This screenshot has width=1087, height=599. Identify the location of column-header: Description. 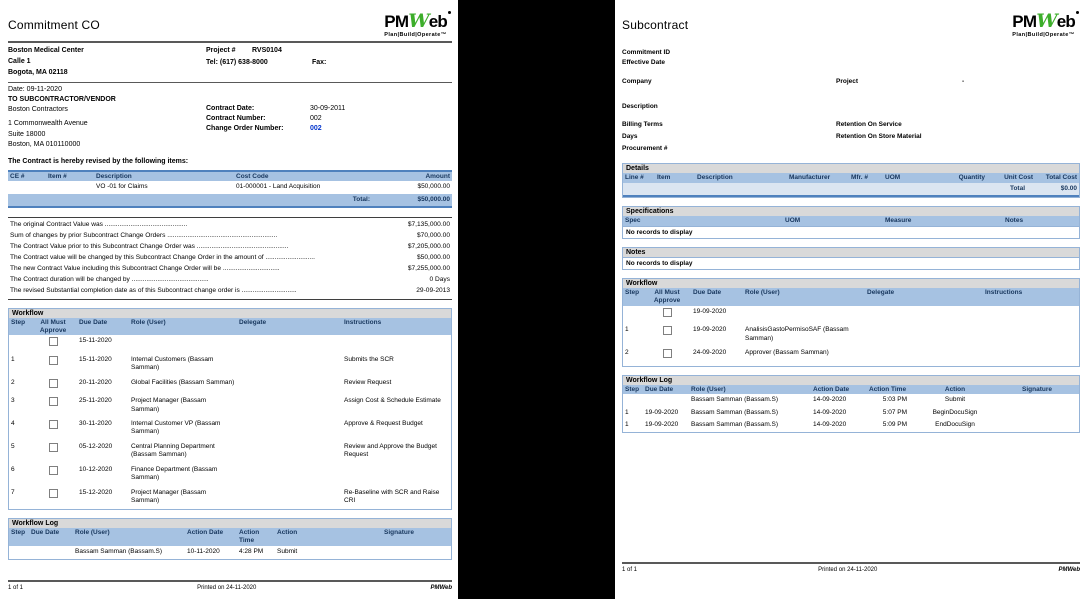
(741, 178).